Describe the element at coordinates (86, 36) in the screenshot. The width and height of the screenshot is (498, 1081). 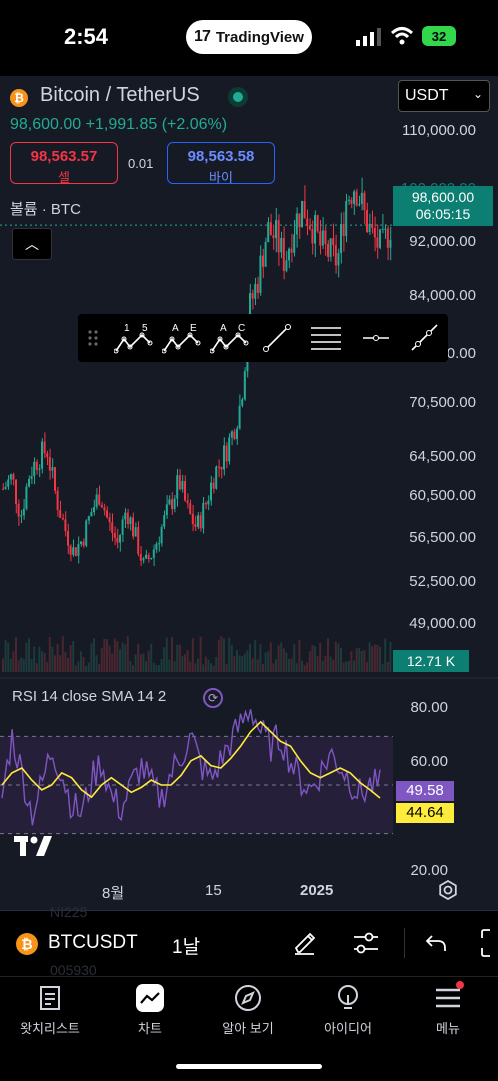
I see `clock: 2:54` at that location.